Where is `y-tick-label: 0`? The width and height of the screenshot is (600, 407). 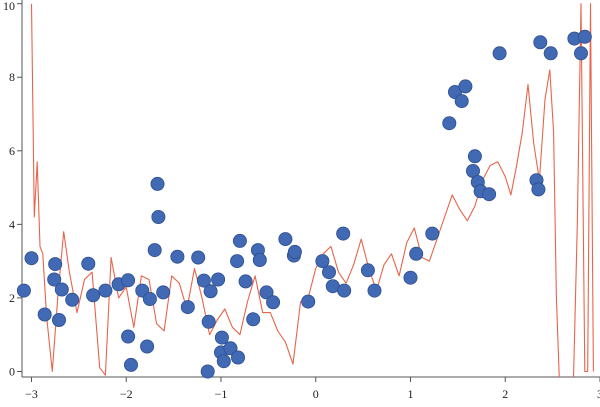 y-tick-label: 0 is located at coordinates (12, 371).